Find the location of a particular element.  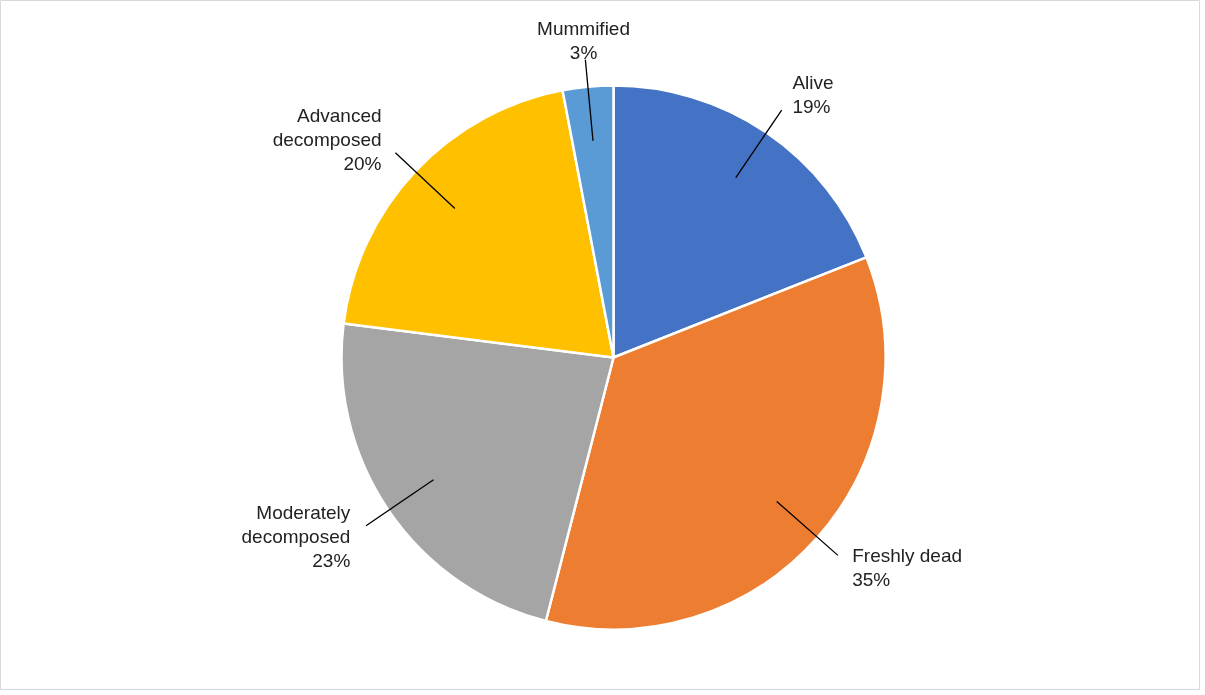

data-label: 19% is located at coordinates (811, 106).